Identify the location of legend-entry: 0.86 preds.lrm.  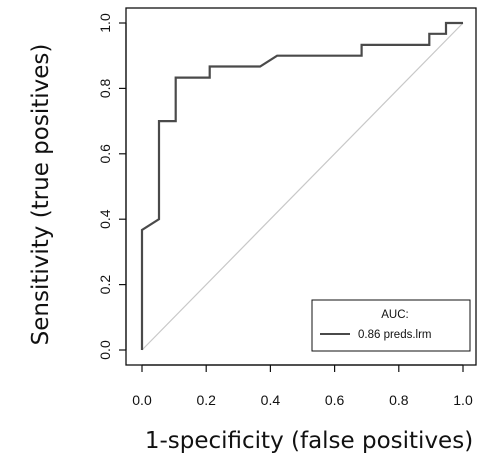
(395, 335).